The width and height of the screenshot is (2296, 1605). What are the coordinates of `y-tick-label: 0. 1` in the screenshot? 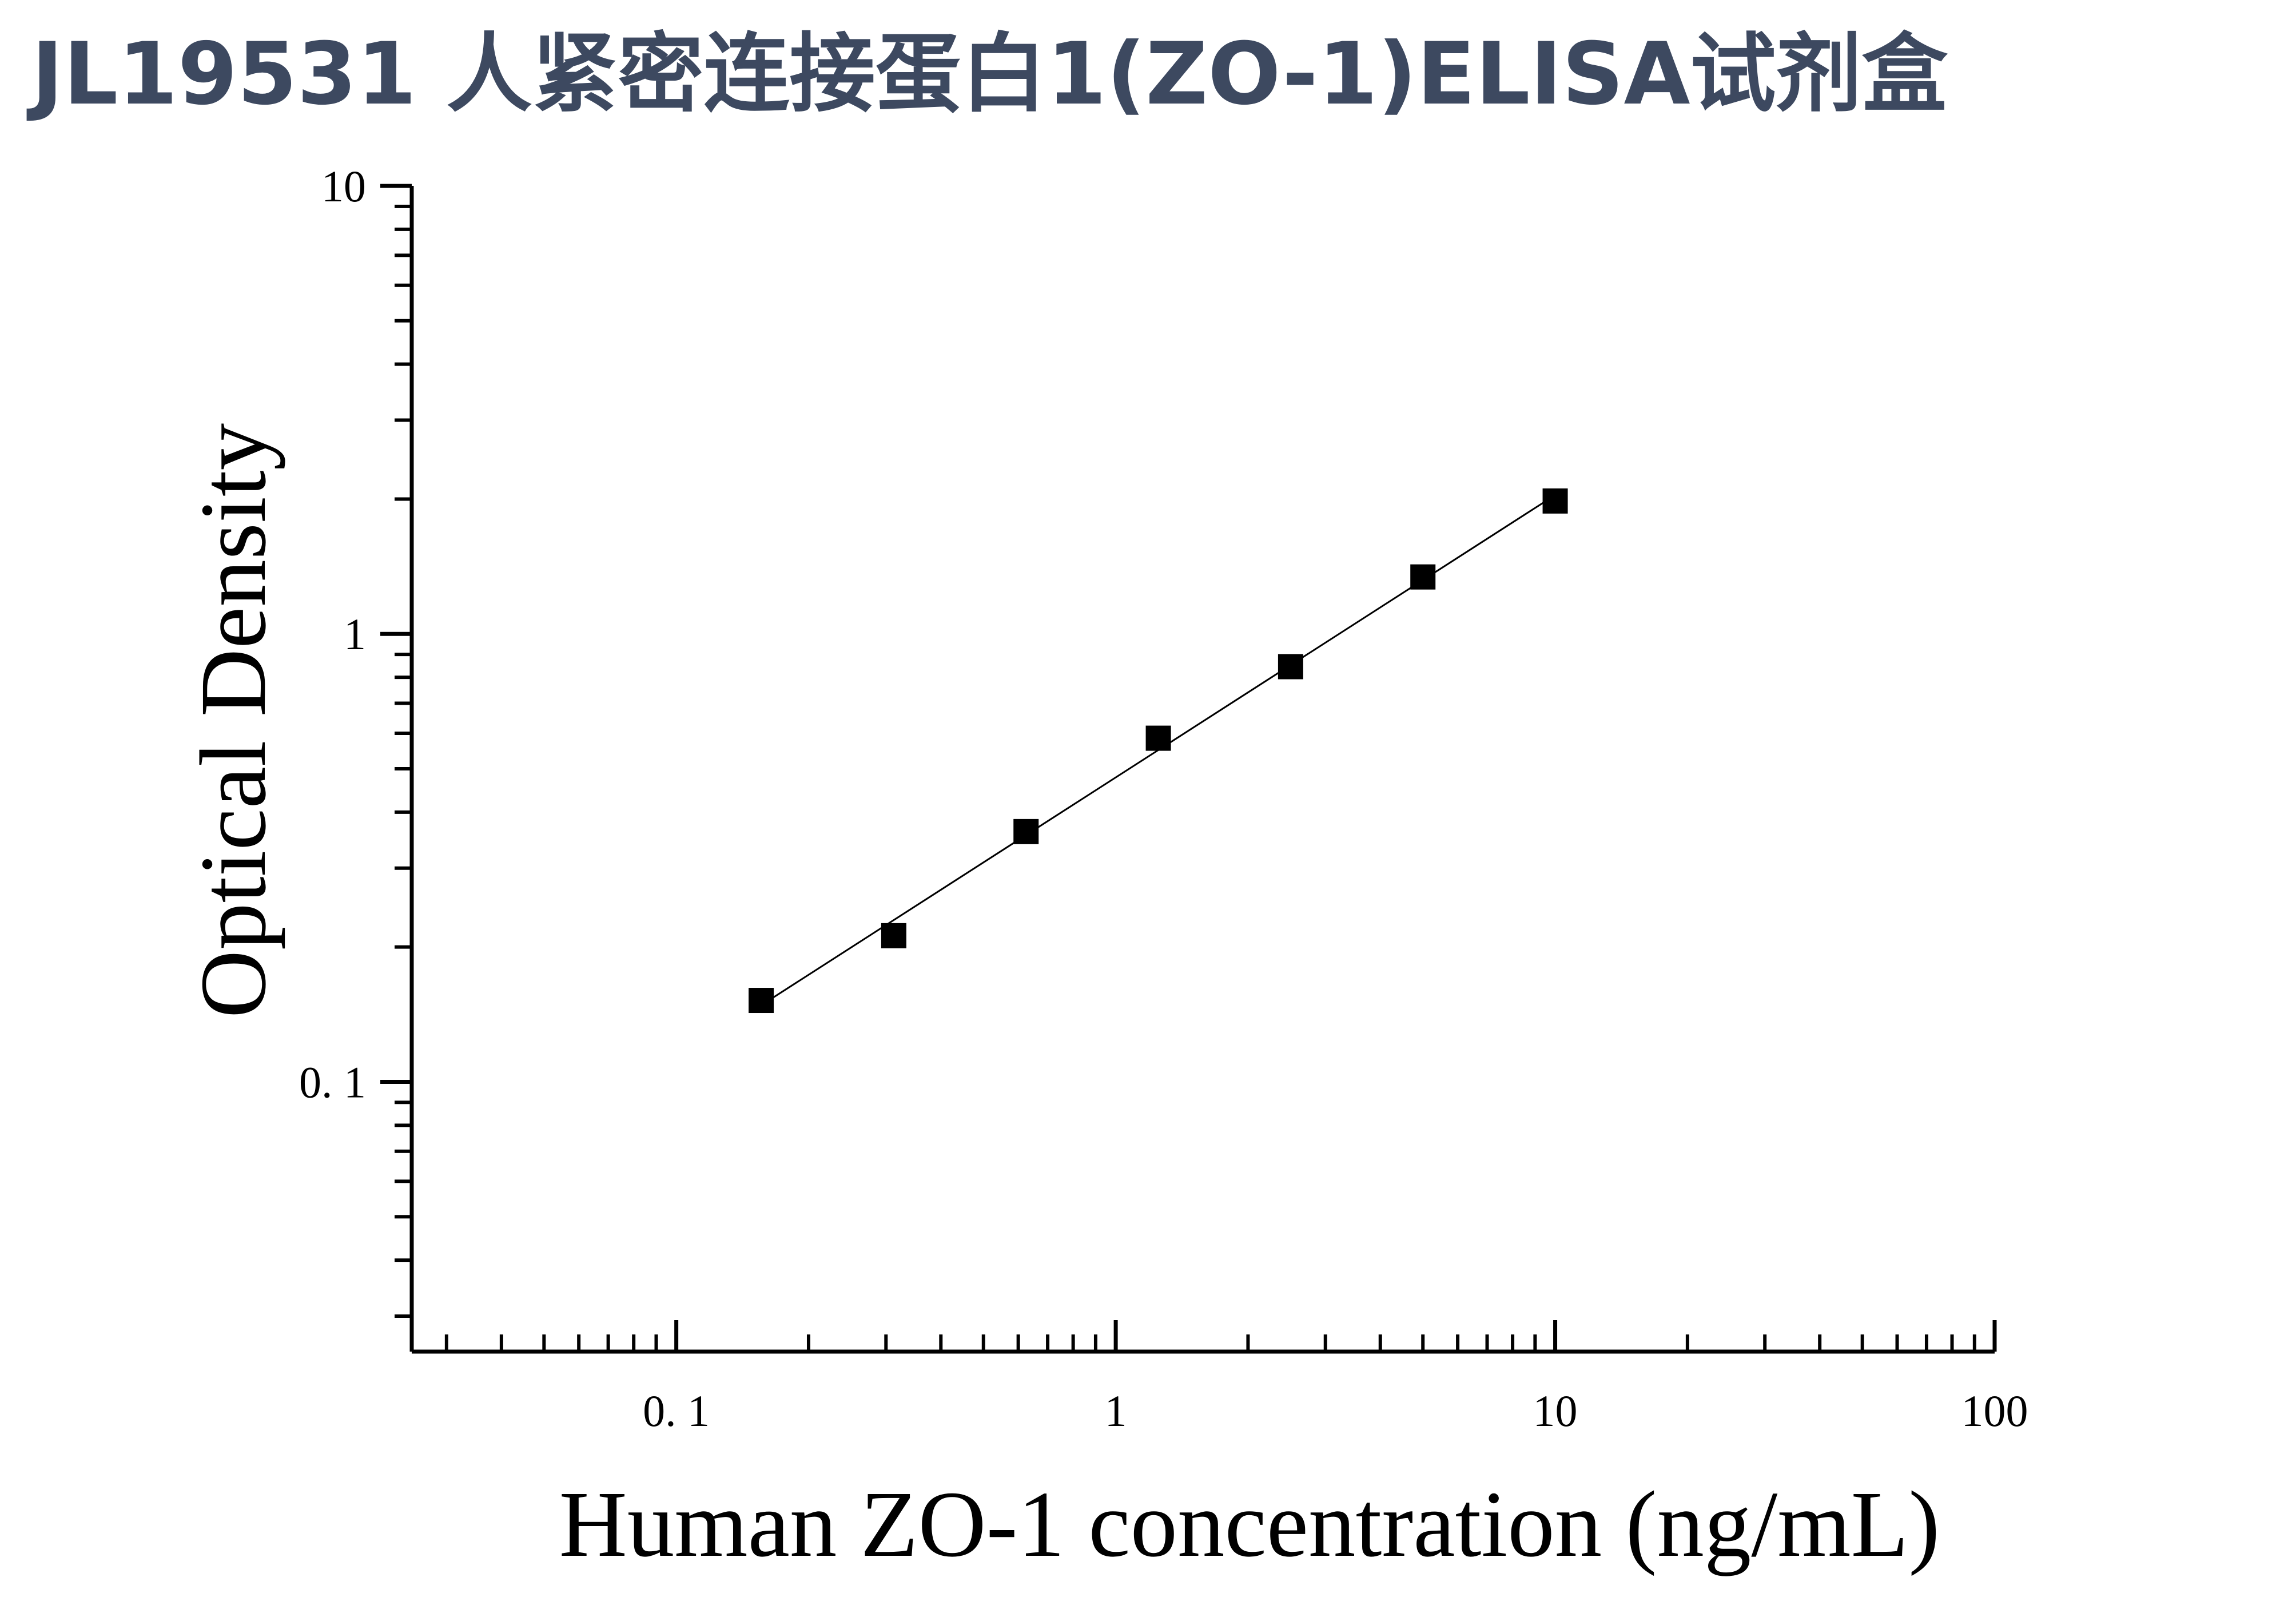 It's located at (332, 1082).